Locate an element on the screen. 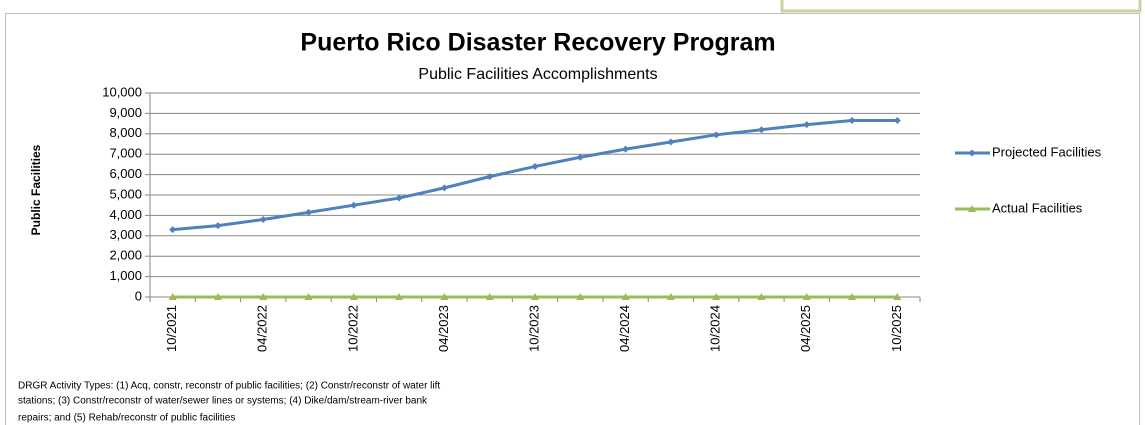  y-tick-label: 8,000 is located at coordinates (125, 132).